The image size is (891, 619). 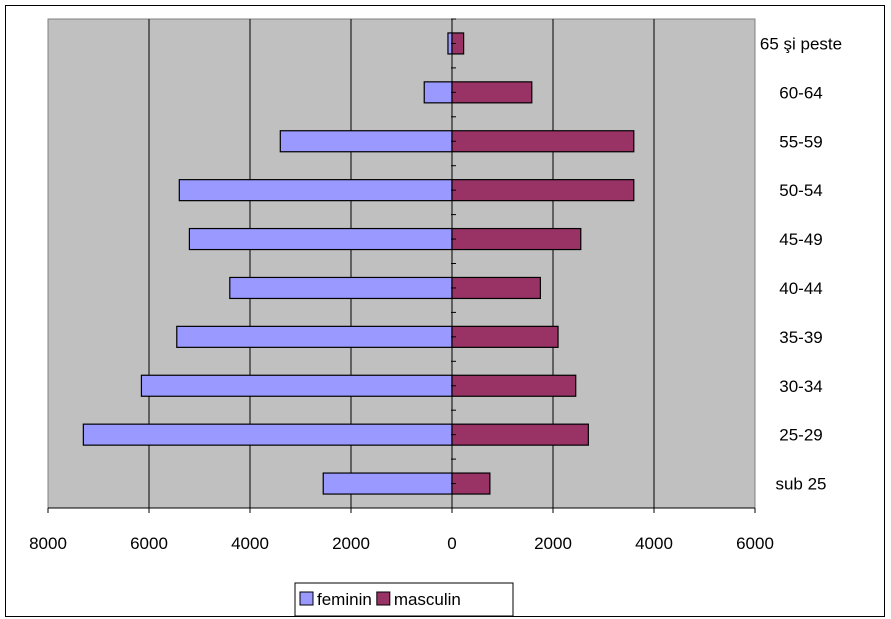 I want to click on legend: feminin masculin, so click(x=404, y=599).